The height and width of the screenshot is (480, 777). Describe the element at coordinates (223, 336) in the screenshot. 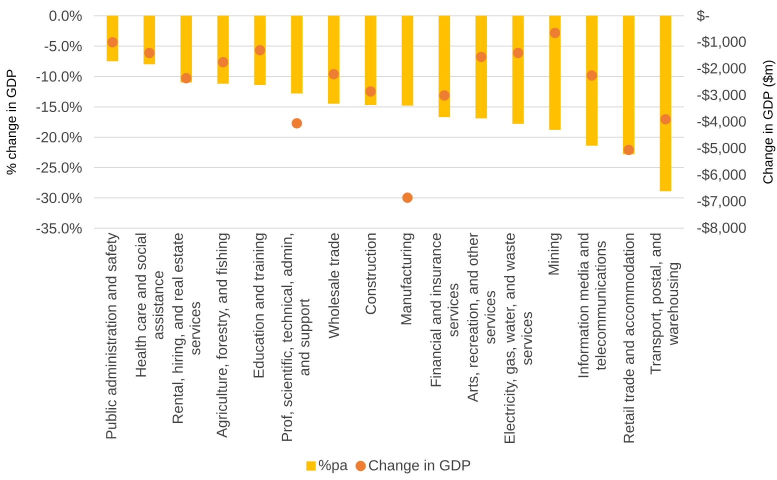

I see `x-tick-label: Agriculture, forestry, and fishing` at that location.